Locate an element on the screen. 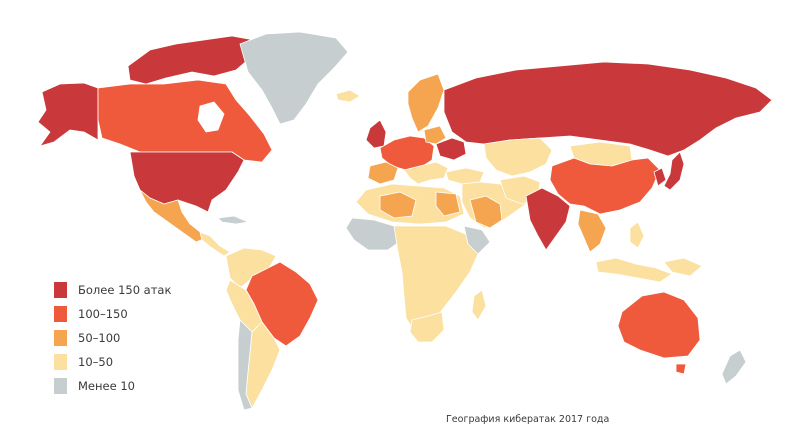  region-egypt is located at coordinates (448, 204).